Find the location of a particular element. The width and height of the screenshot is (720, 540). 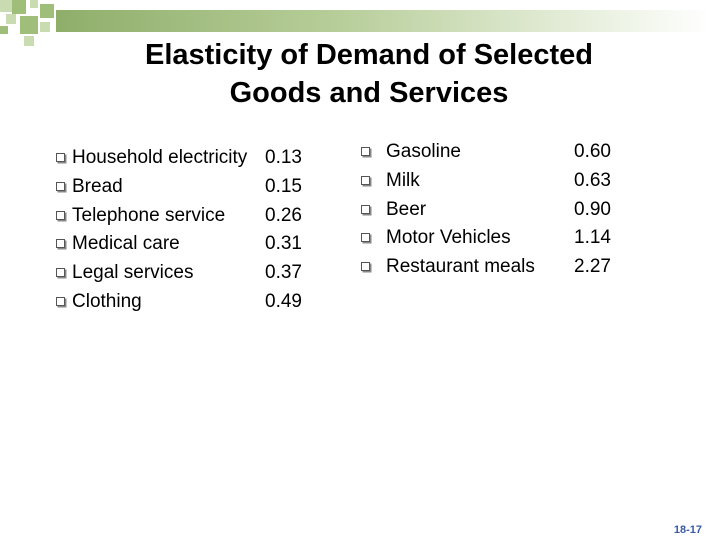

list-item: Motor Vehicles 1.14 is located at coordinates (496, 238).